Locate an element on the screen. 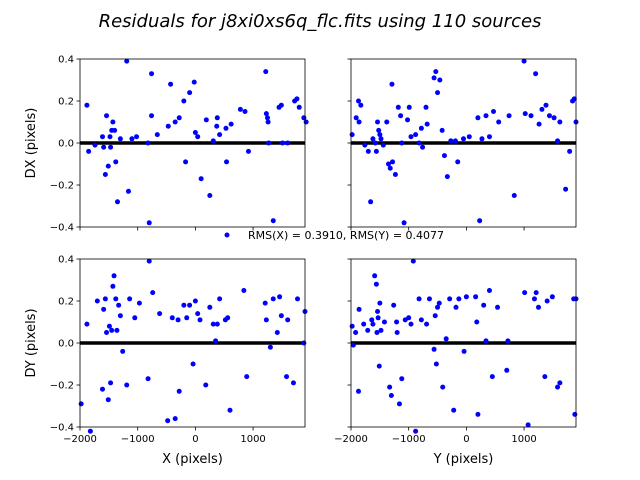 The height and width of the screenshot is (480, 640). panel-top-right is located at coordinates (463, 144).